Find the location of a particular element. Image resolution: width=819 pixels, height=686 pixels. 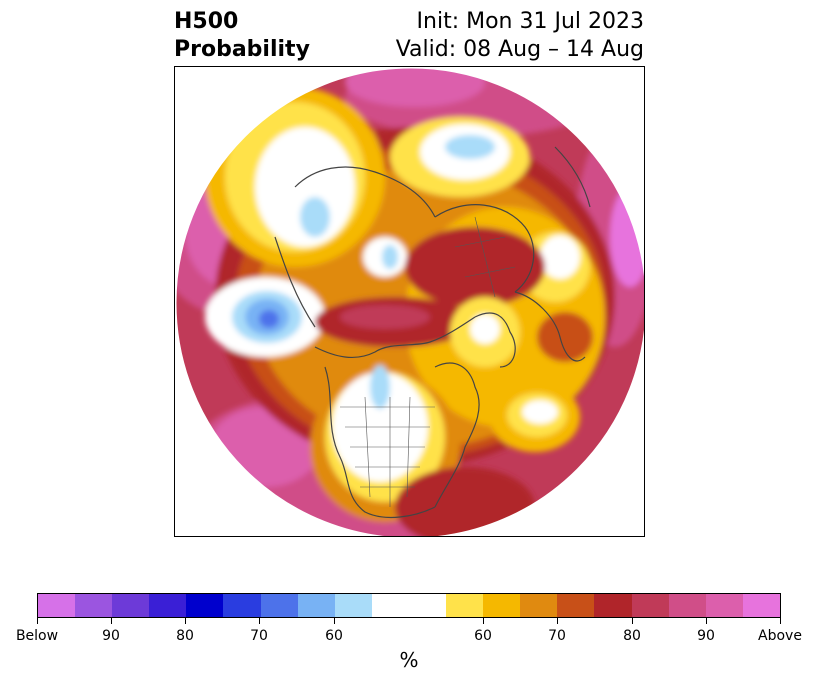

field-crimson-canada is located at coordinates (385, 317).